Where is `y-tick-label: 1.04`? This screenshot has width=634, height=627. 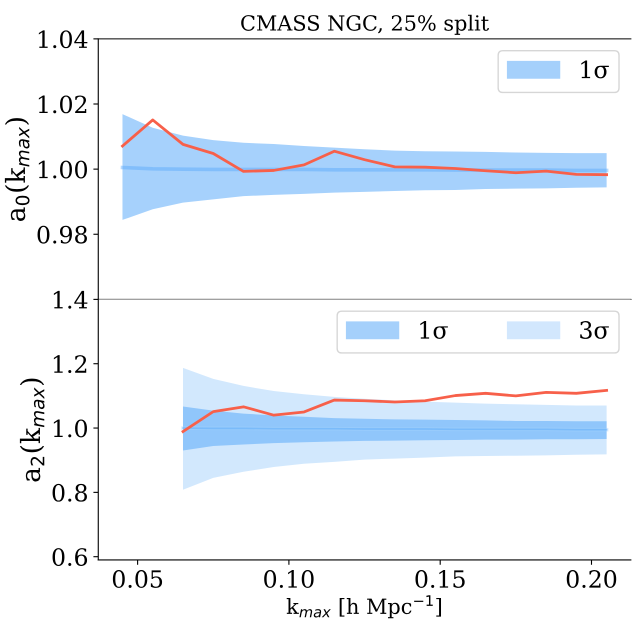
y-tick-label: 1.04 is located at coordinates (63, 39).